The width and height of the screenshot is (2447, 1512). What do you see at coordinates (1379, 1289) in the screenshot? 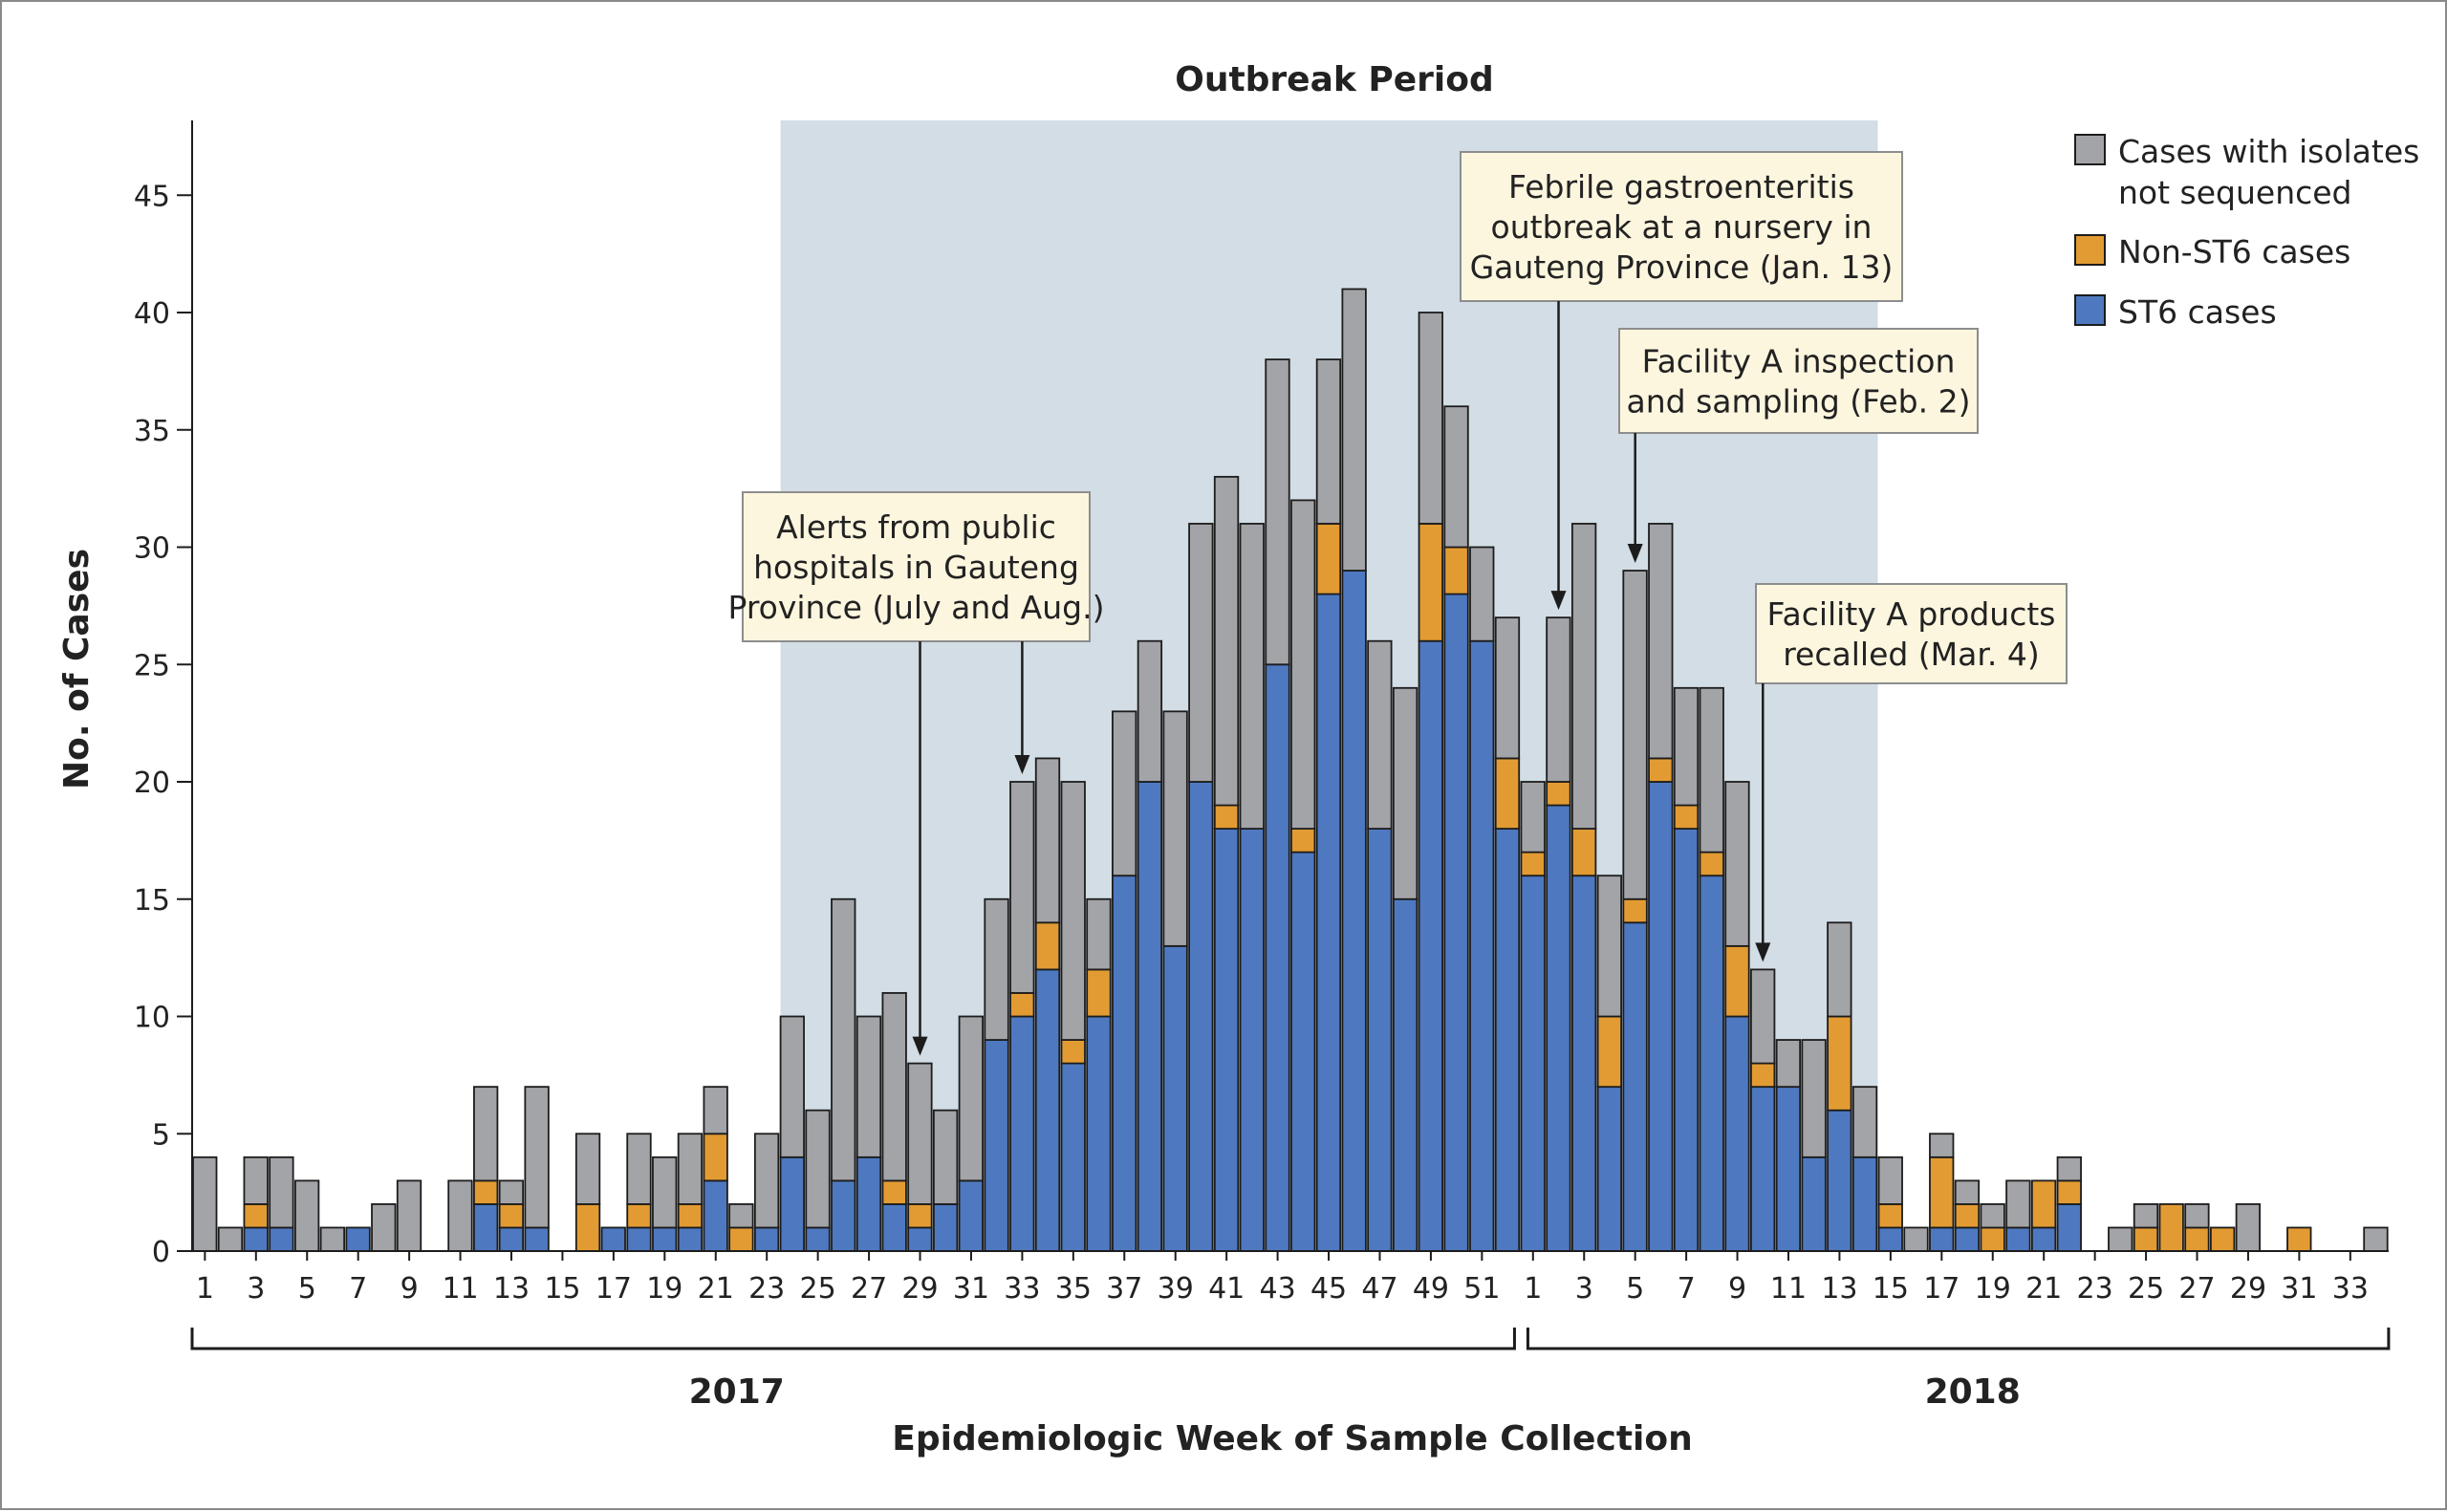
I see `x-tick-label: 47` at bounding box center [1379, 1289].